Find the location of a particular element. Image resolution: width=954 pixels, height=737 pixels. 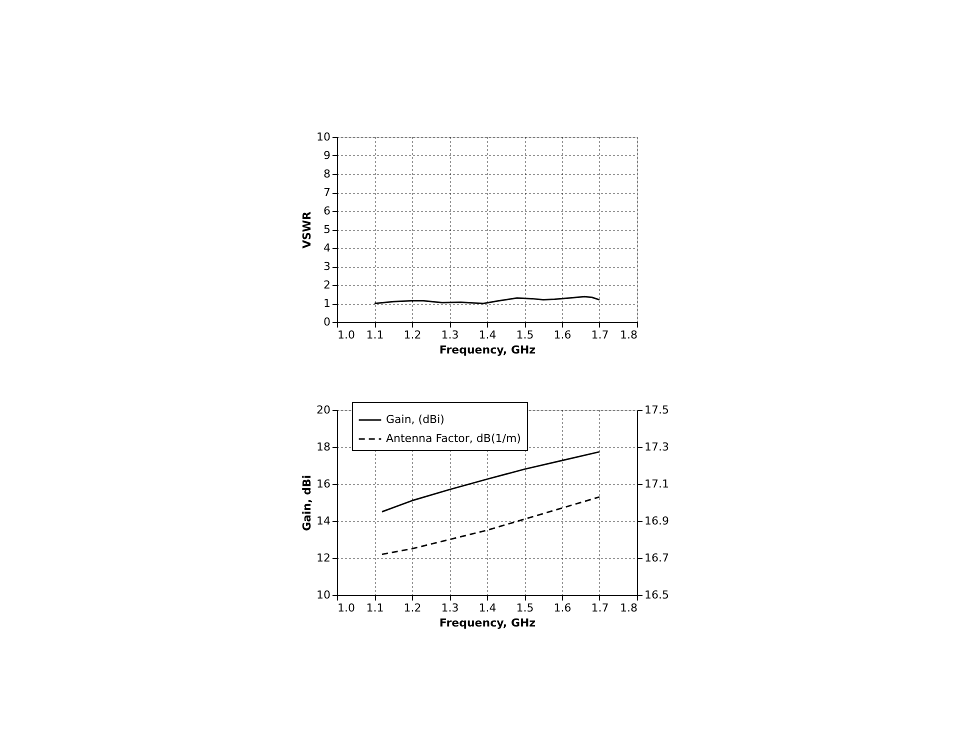

y2-tick-label: 16.9 is located at coordinates (656, 521).